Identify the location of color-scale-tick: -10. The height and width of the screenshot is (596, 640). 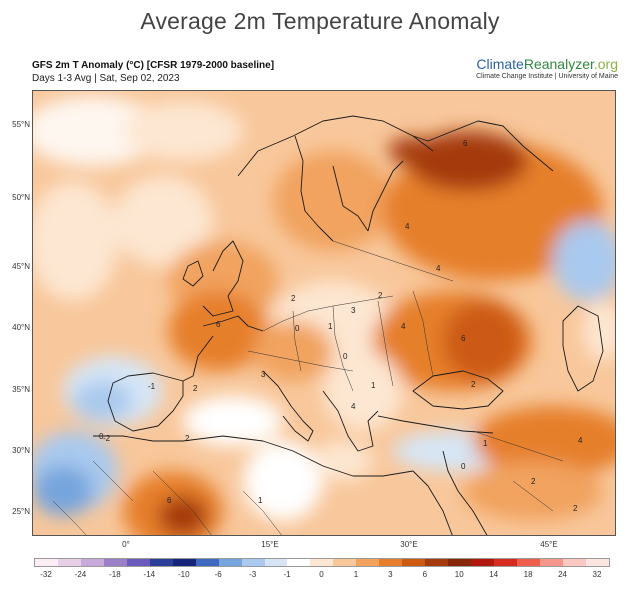
(183, 574).